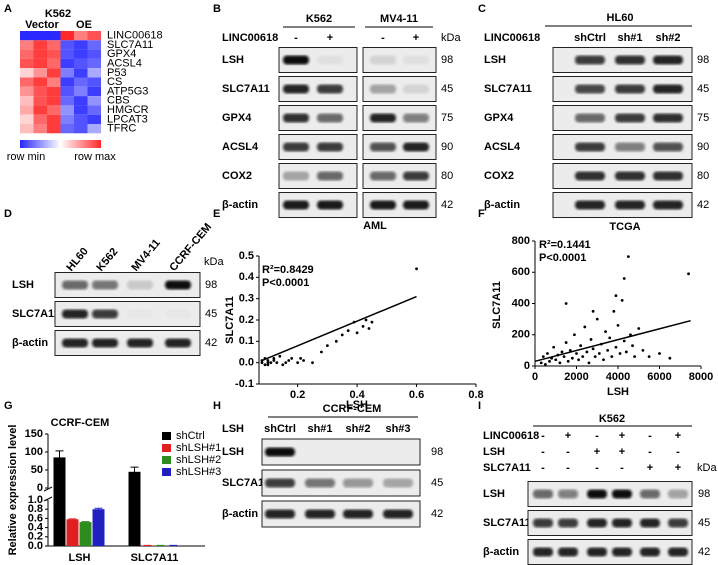 The width and height of the screenshot is (718, 565). I want to click on kda-label: kDa, so click(214, 262).